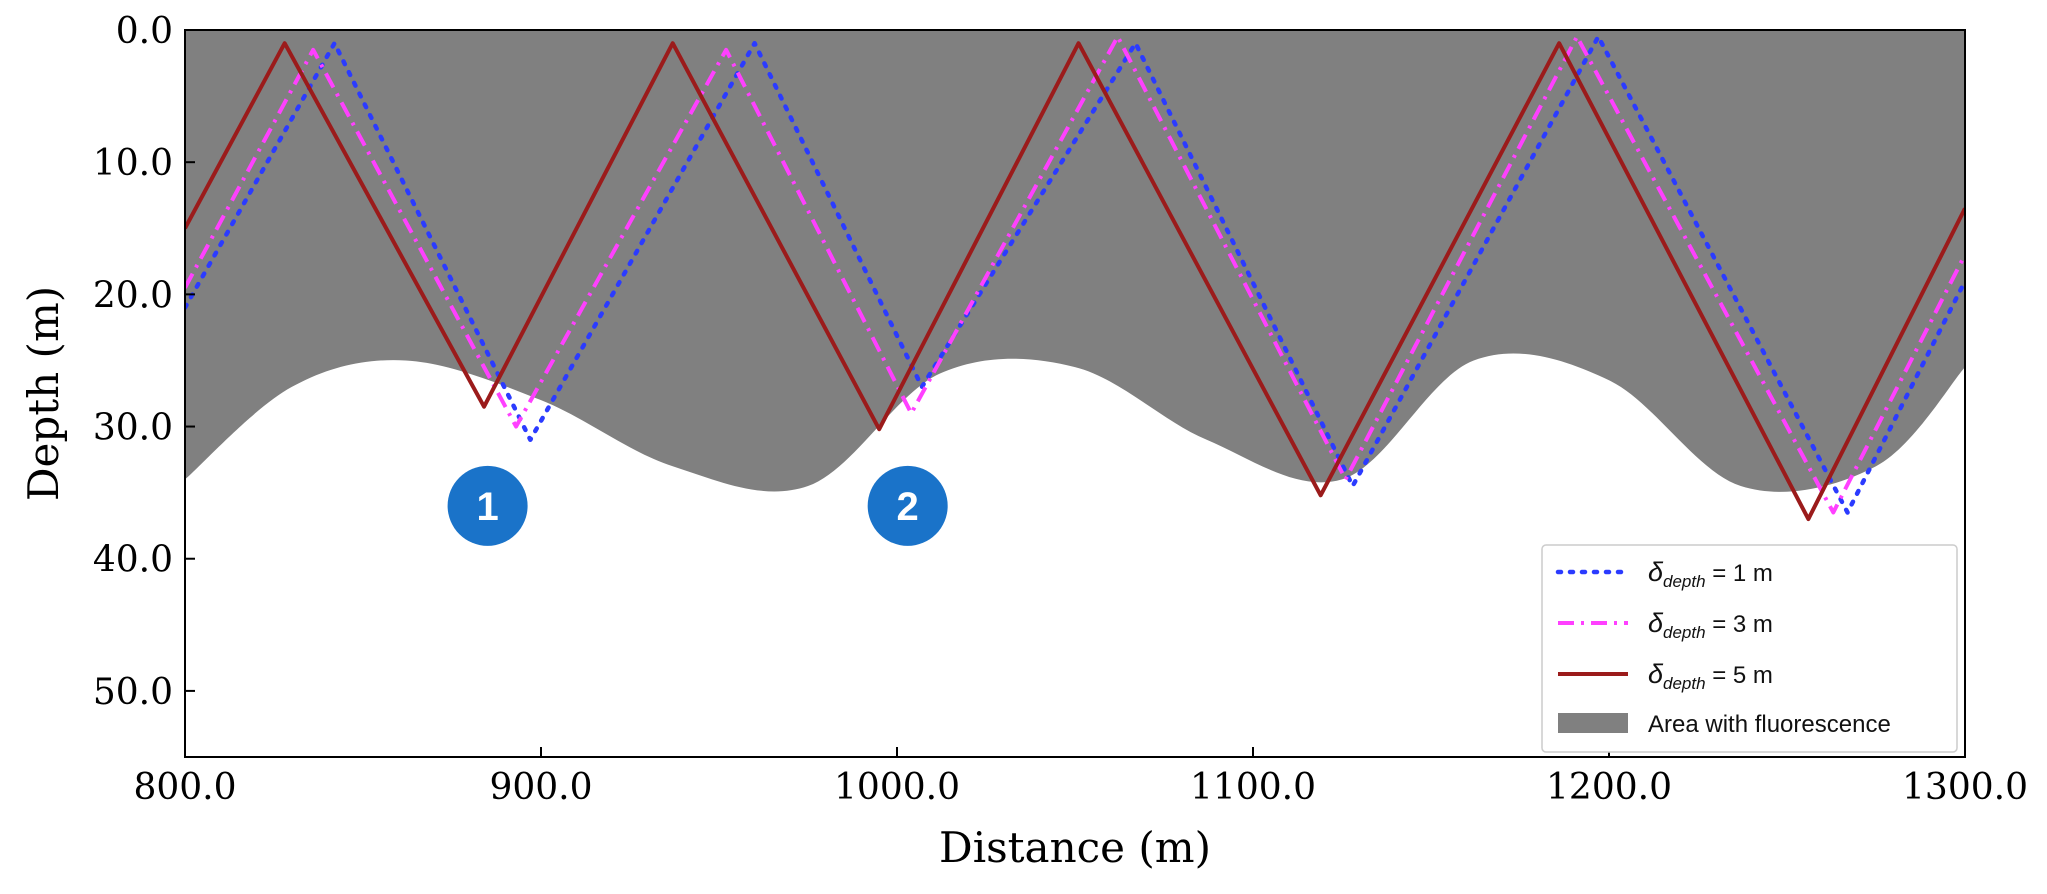 This screenshot has width=2047, height=894. I want to click on x-axis-title: Distance (m), so click(1075, 847).